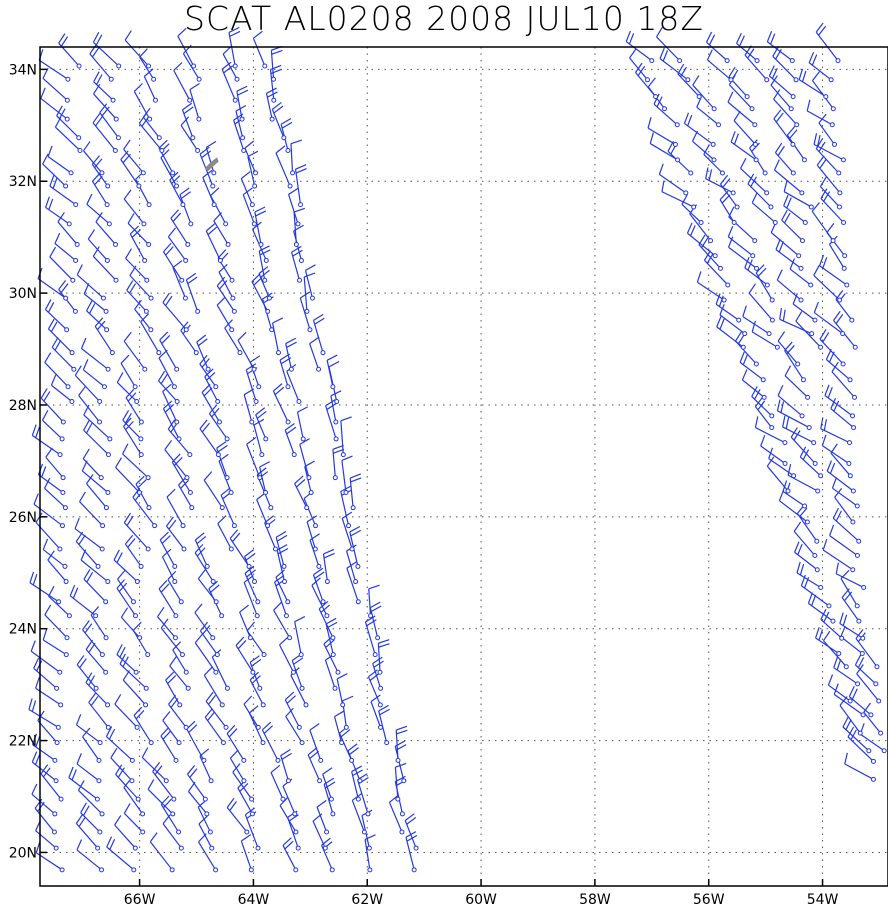  What do you see at coordinates (211, 164) in the screenshot?
I see `island-marker` at bounding box center [211, 164].